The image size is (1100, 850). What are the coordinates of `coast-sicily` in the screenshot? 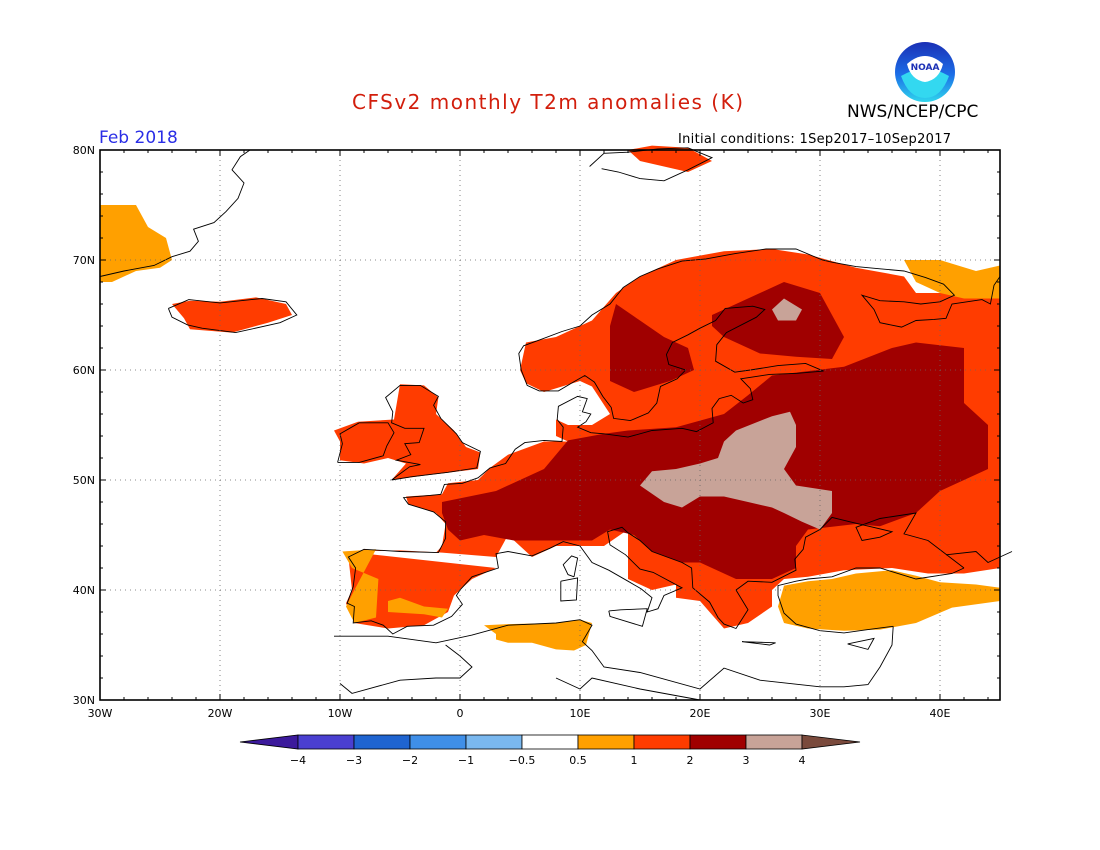 It's located at (628, 617).